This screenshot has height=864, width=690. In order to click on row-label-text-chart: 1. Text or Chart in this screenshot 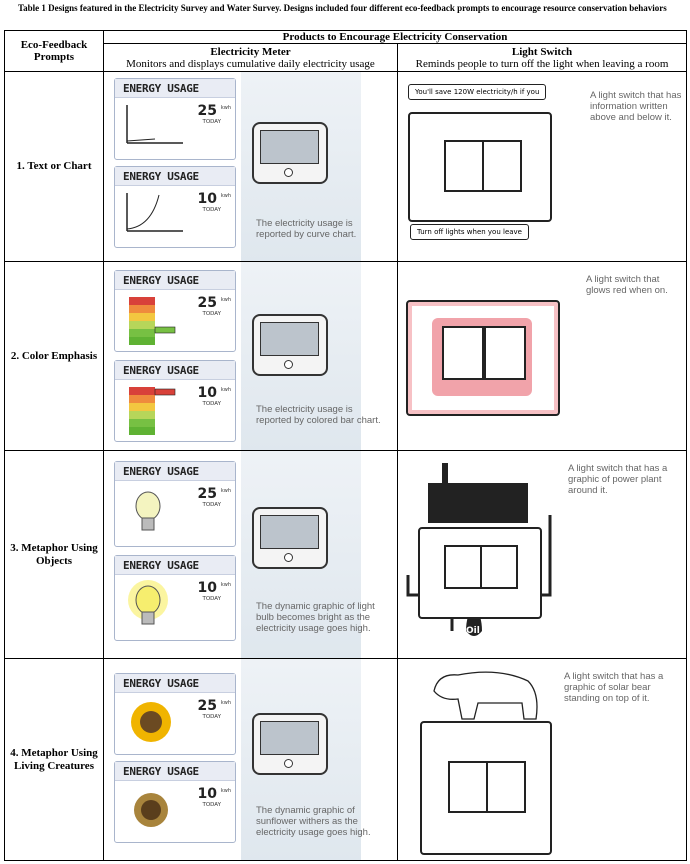, I will do `click(54, 166)`.